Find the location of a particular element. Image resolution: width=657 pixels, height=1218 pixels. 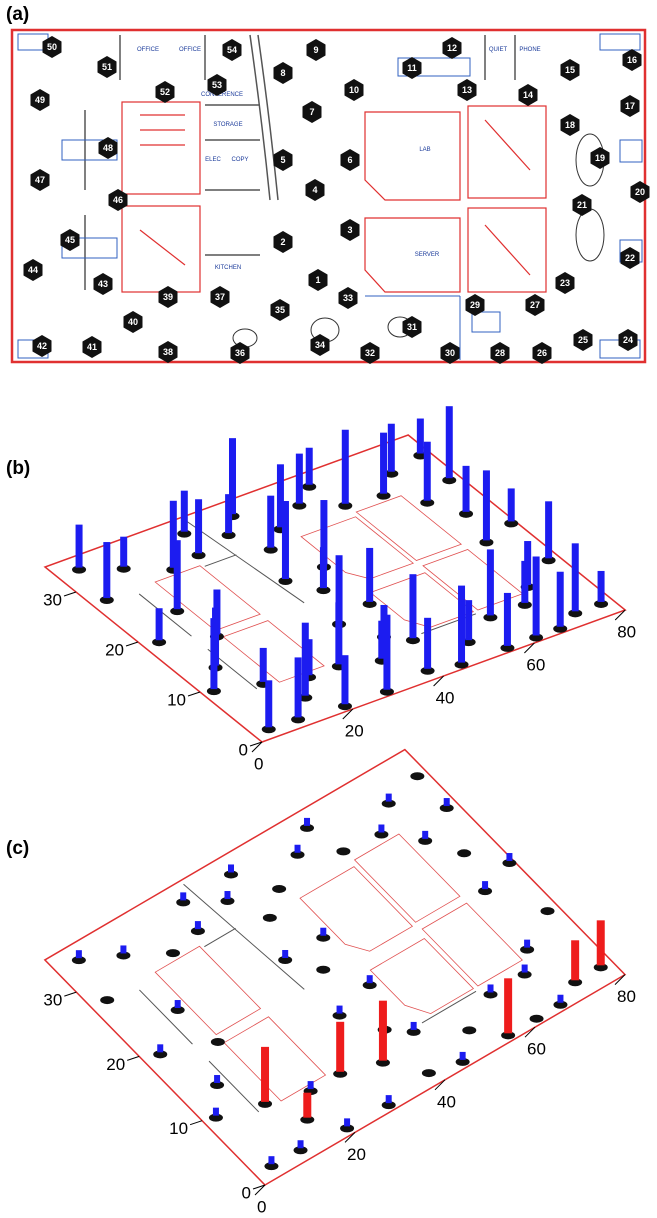

sensor-node: 25 is located at coordinates (583, 340).